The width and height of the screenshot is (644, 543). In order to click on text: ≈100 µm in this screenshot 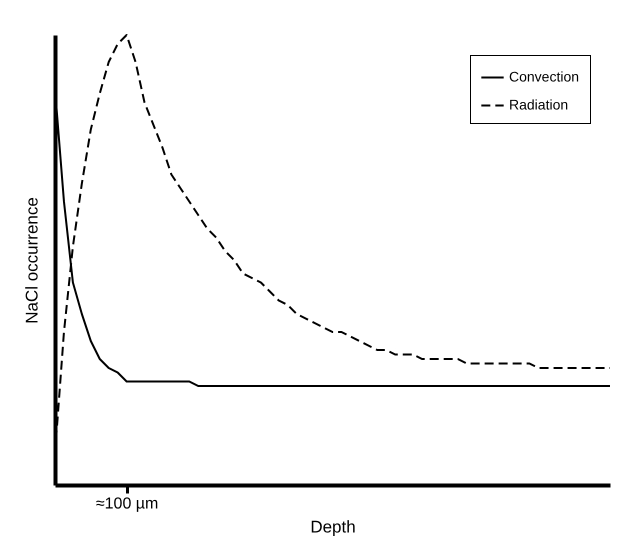, I will do `click(127, 504)`.